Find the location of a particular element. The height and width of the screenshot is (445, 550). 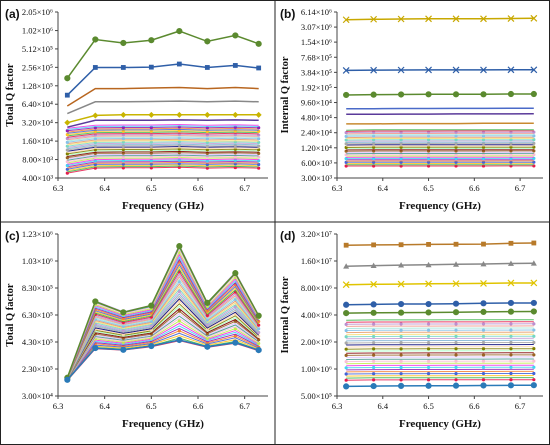

panel-label: (a) is located at coordinates (12, 14).